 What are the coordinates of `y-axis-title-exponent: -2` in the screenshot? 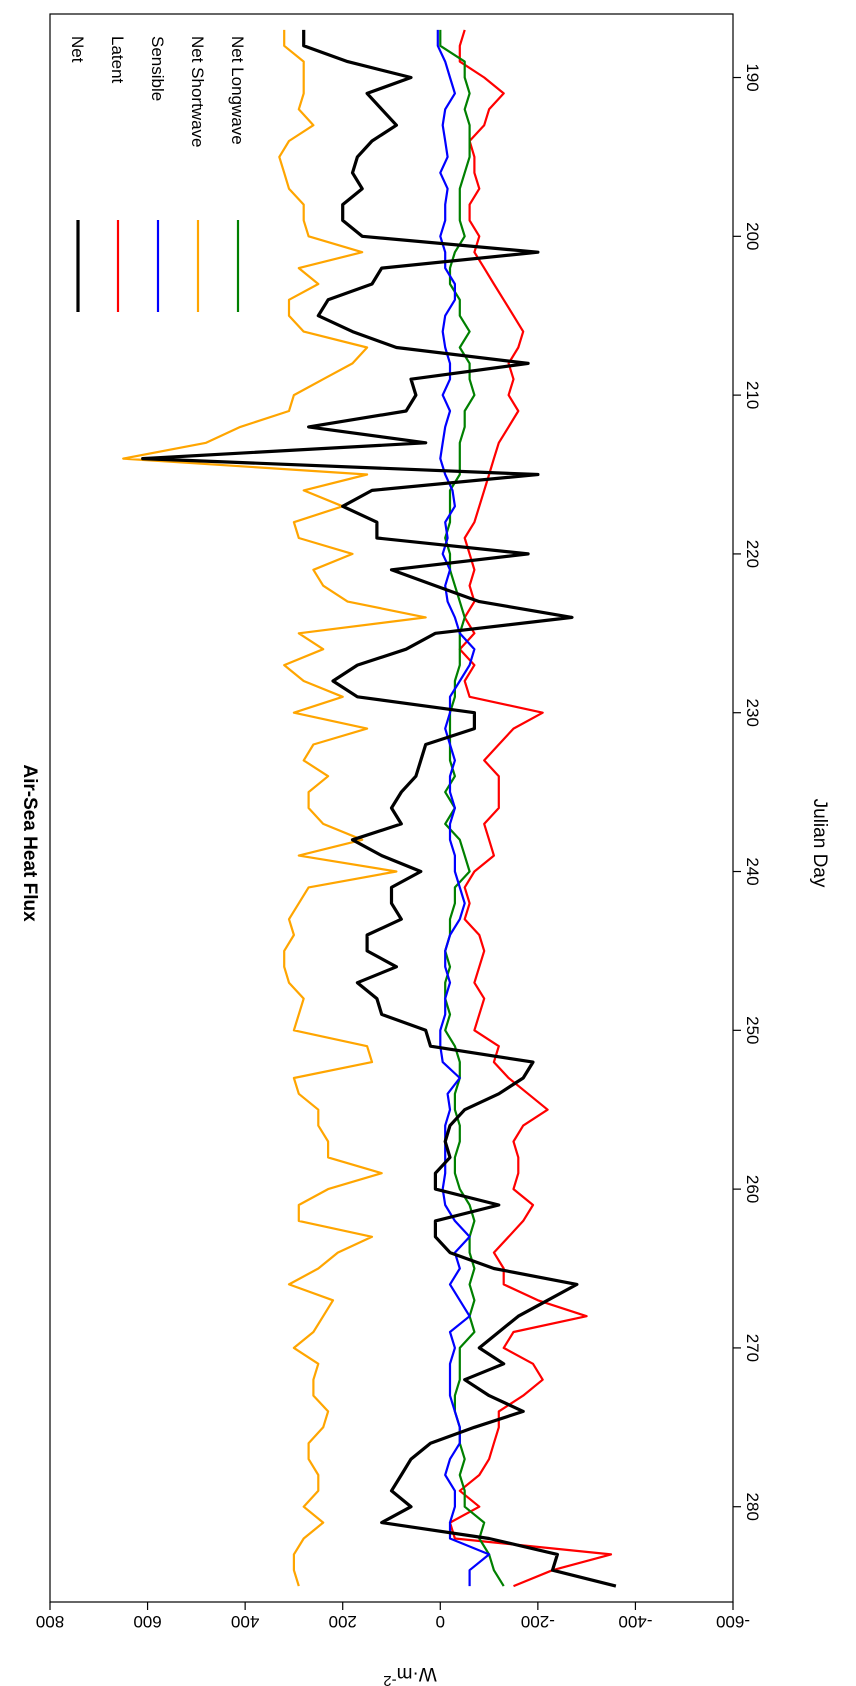 It's located at (389, 1679).